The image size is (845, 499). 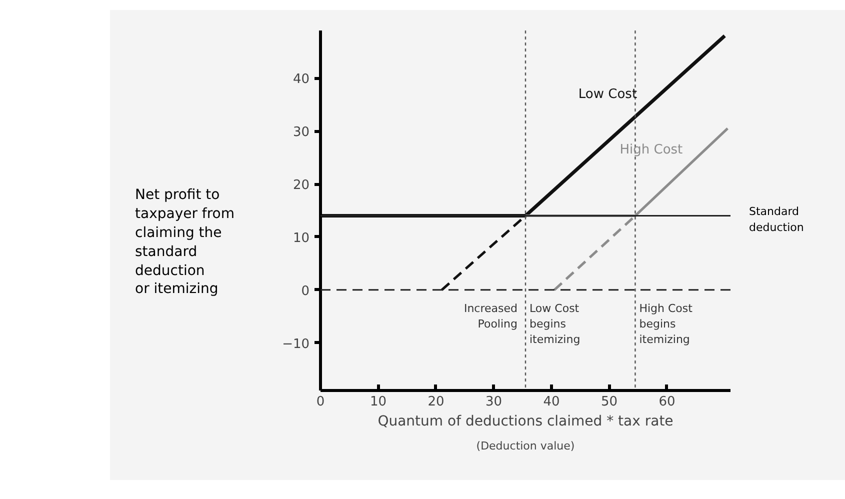 What do you see at coordinates (301, 132) in the screenshot?
I see `y-tick-label: 30` at bounding box center [301, 132].